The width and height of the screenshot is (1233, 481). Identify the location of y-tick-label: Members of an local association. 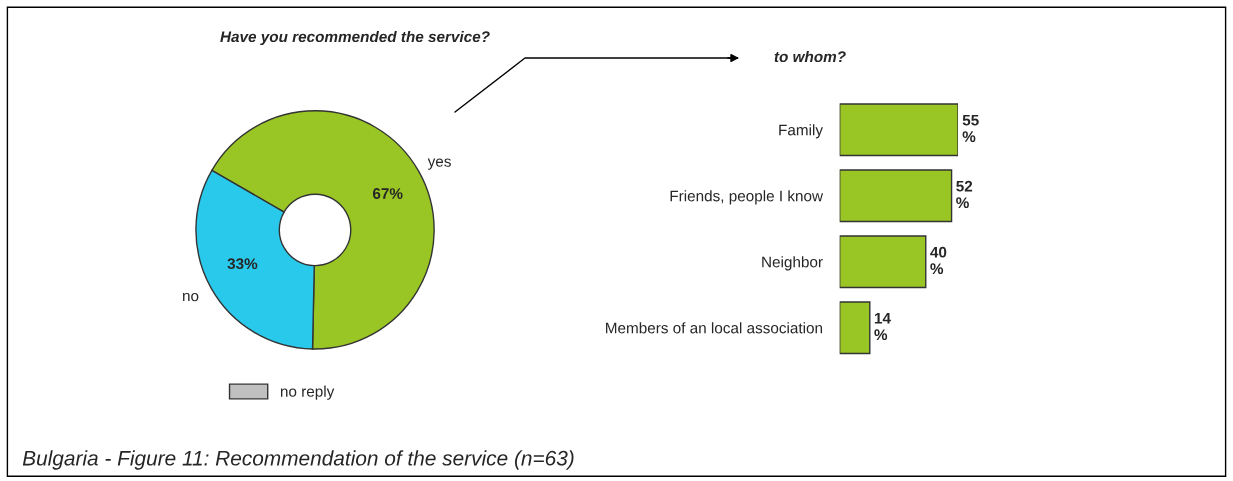
(714, 328).